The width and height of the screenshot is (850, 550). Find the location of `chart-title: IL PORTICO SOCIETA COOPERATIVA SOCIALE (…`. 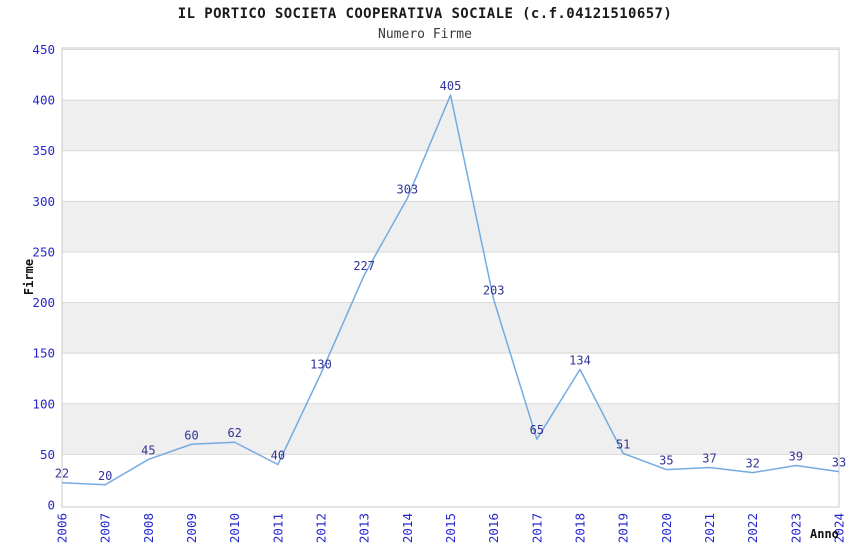

chart-title: IL PORTICO SOCIETA COOPERATIVA SOCIALE (… is located at coordinates (425, 14).